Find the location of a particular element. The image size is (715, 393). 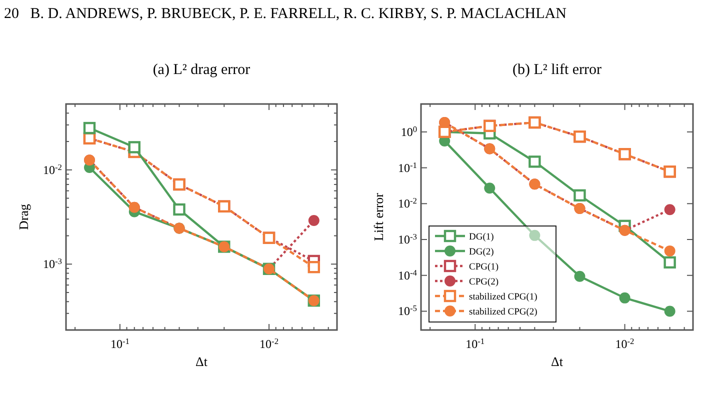

y-axis-title: Drag is located at coordinates (23, 217).